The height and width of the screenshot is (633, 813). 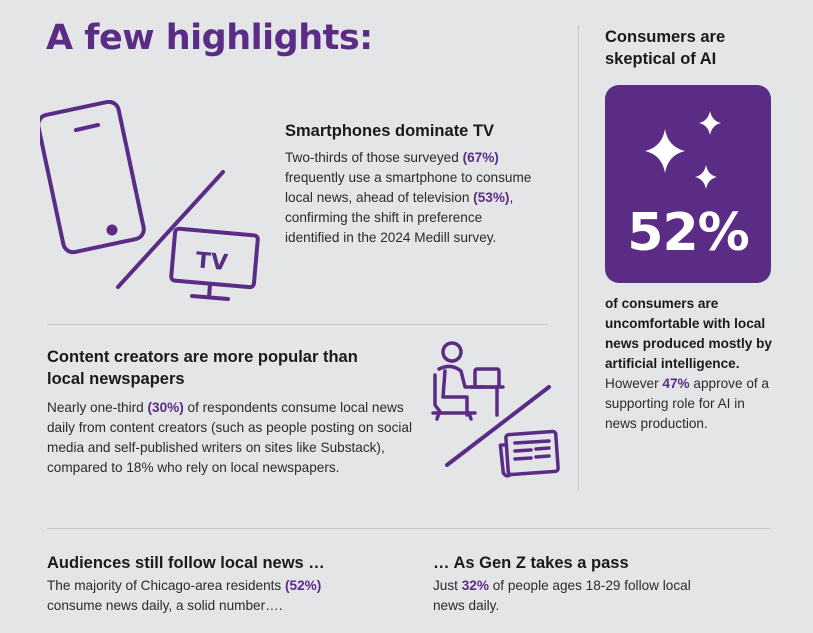 What do you see at coordinates (390, 131) in the screenshot?
I see `smartphones-heading: Smartphones dominate TV` at bounding box center [390, 131].